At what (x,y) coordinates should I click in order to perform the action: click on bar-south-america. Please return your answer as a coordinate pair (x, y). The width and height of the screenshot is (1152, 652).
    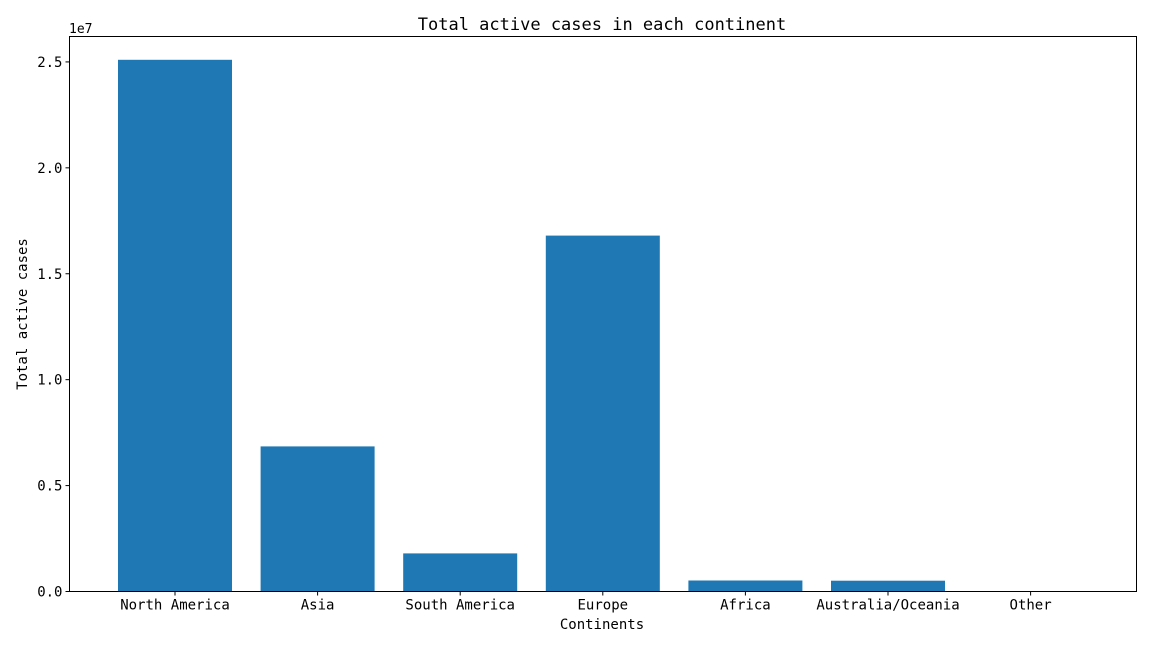
    Looking at the image, I should click on (460, 572).